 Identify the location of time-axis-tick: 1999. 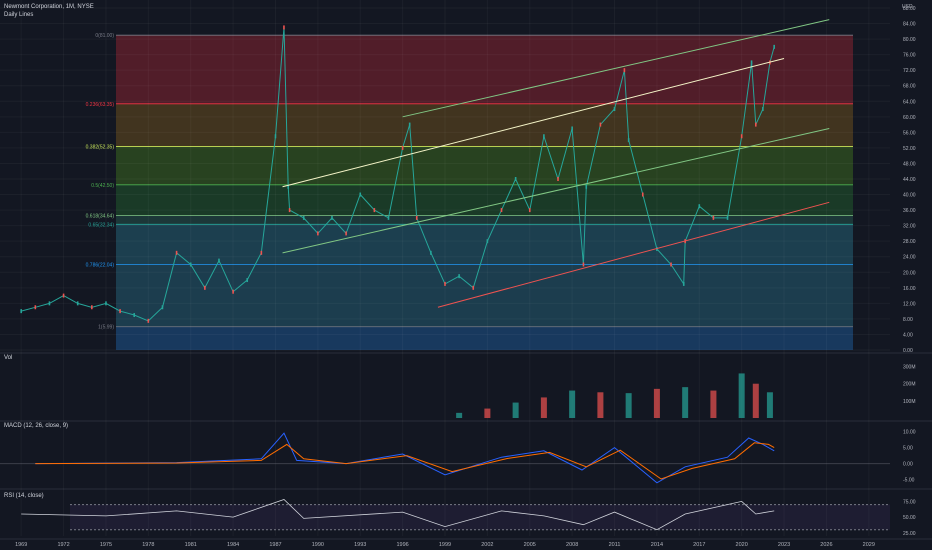
(445, 545).